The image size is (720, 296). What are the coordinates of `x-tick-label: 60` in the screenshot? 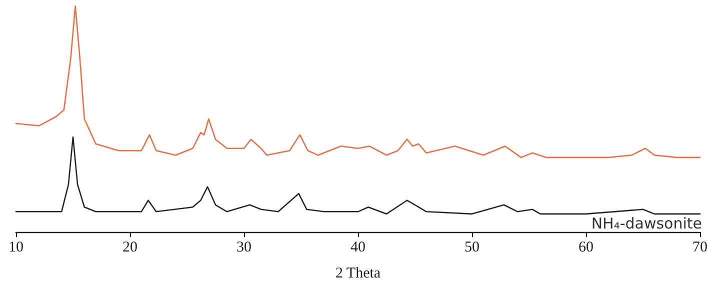 It's located at (586, 248).